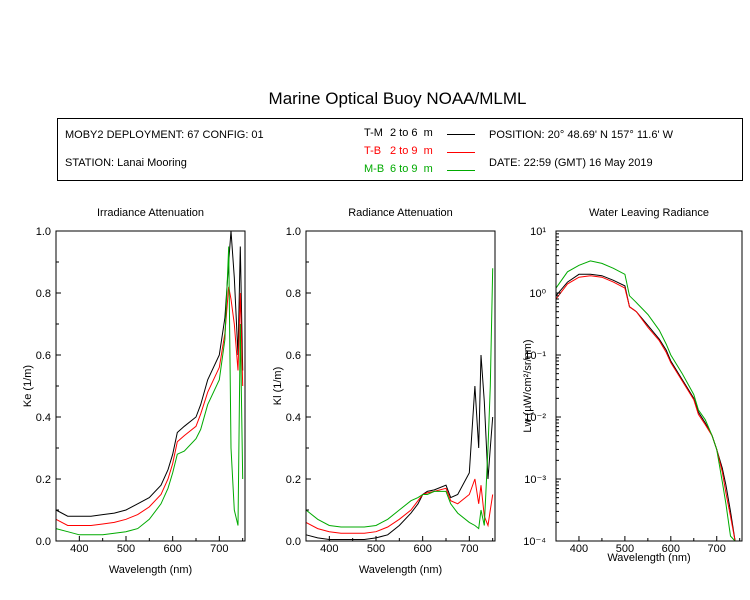  What do you see at coordinates (649, 213) in the screenshot?
I see `chart-title: Water Leaving Radiance` at bounding box center [649, 213].